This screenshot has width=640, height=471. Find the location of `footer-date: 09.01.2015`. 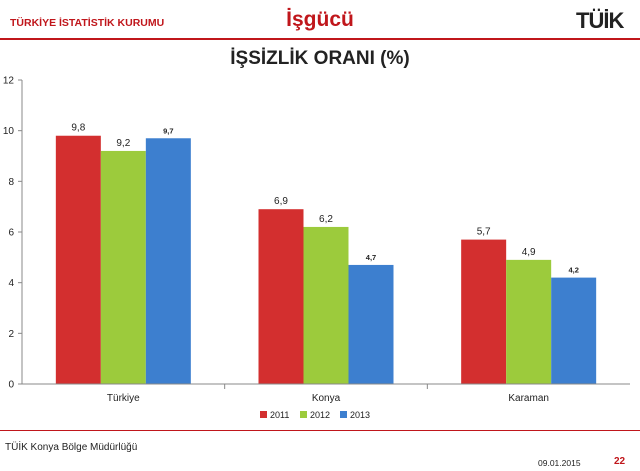

footer-date: 09.01.2015 is located at coordinates (559, 463).